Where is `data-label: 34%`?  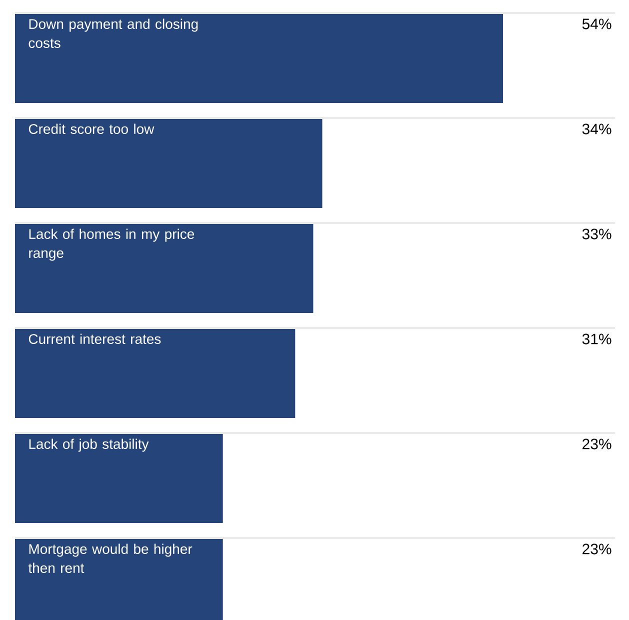
data-label: 34% is located at coordinates (597, 129).